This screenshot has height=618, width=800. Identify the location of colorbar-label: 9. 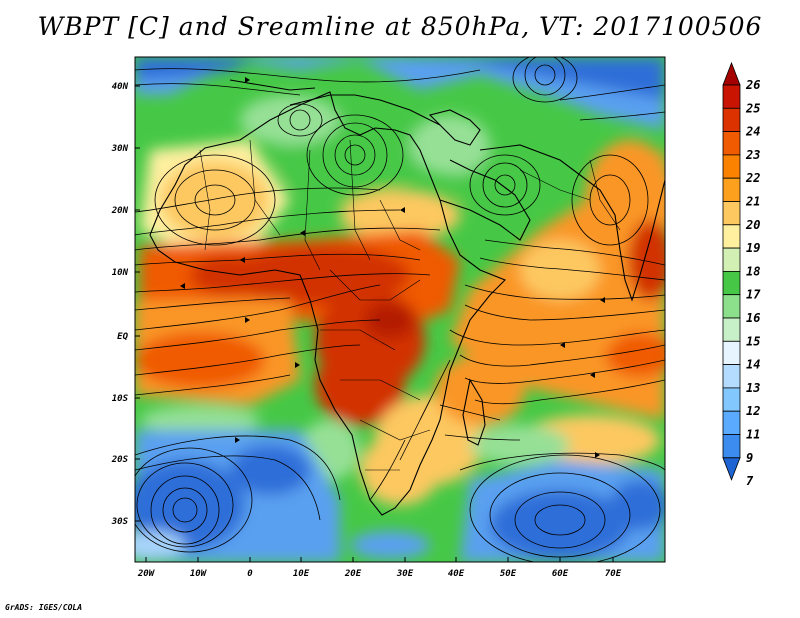
(749, 458).